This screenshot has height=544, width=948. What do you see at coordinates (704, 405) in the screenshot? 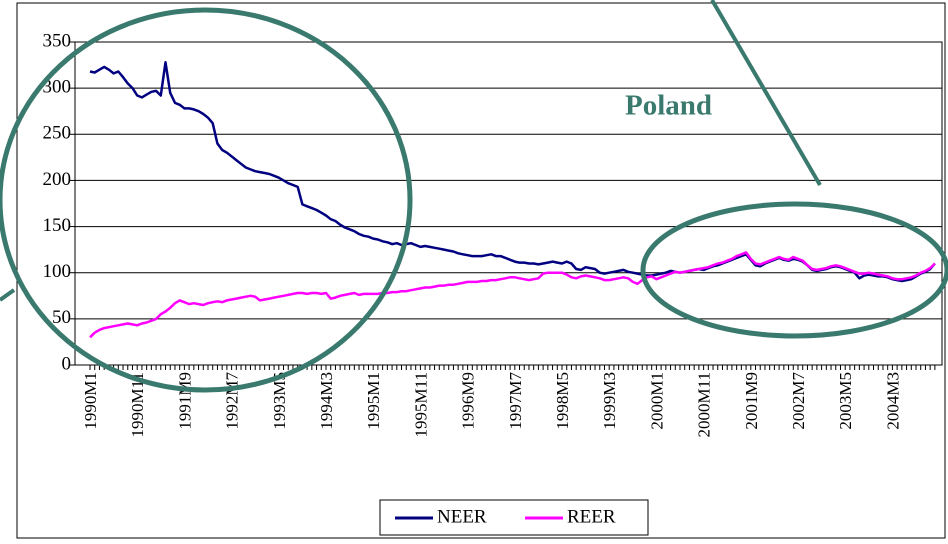
I see `x-tick-label: 2000M11` at bounding box center [704, 405].